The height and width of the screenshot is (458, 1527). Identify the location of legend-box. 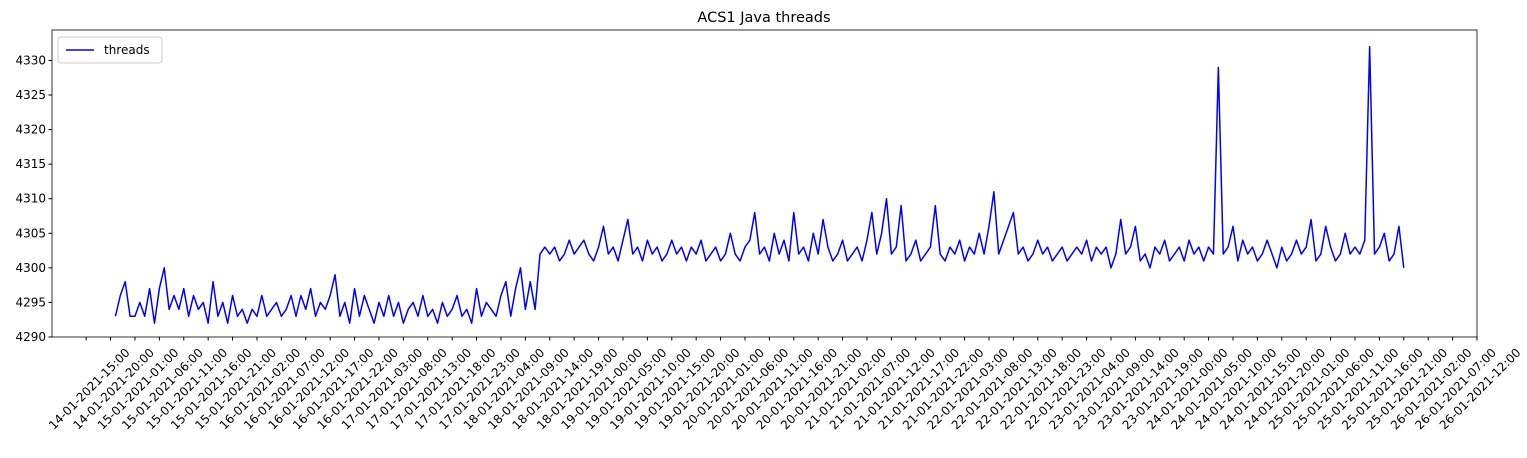
(110, 50).